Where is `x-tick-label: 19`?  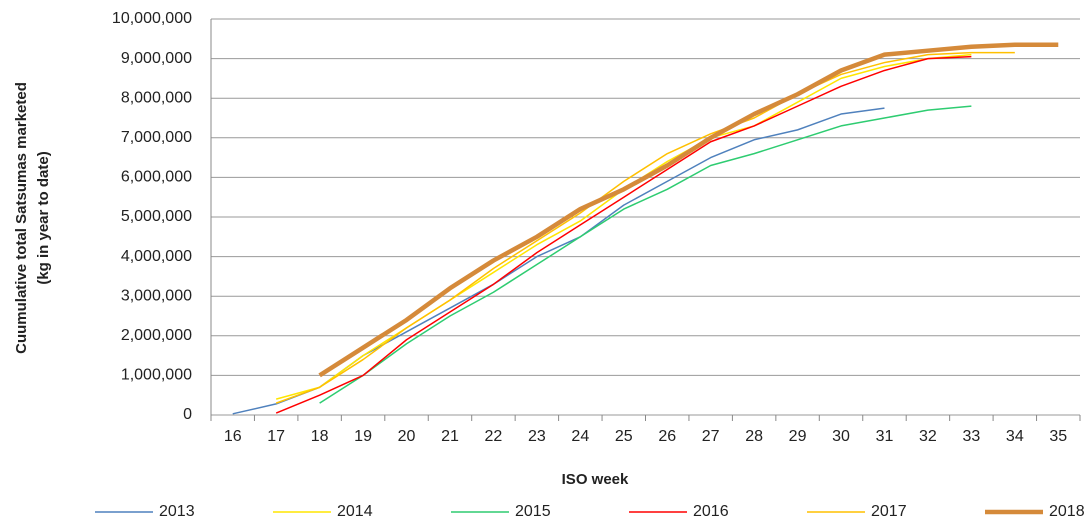 x-tick-label: 19 is located at coordinates (363, 436).